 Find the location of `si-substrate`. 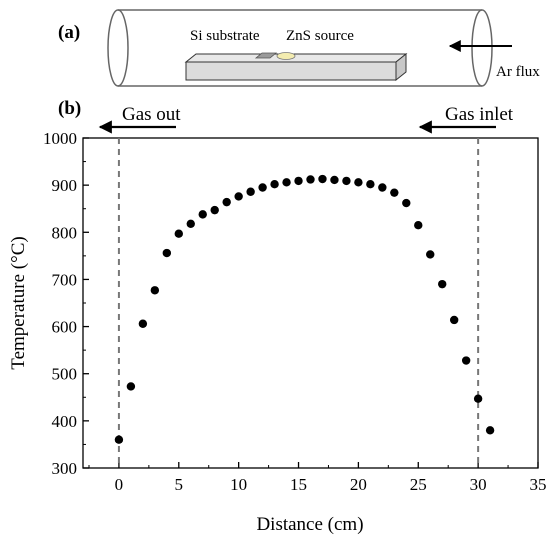

si-substrate is located at coordinates (266, 55).